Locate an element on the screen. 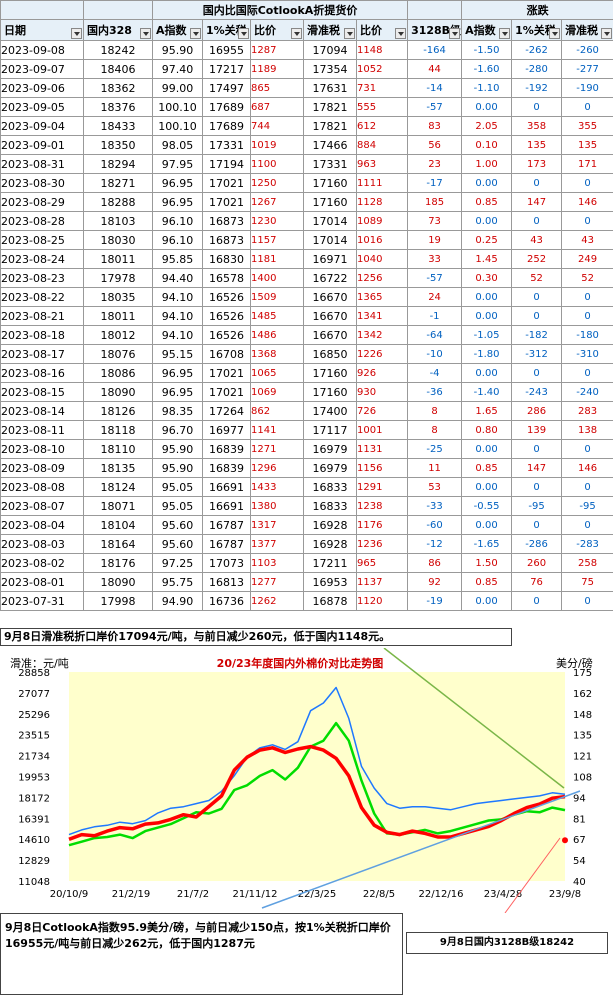 Image resolution: width=613 pixels, height=995 pixels. table-cell: -14 is located at coordinates (435, 88).